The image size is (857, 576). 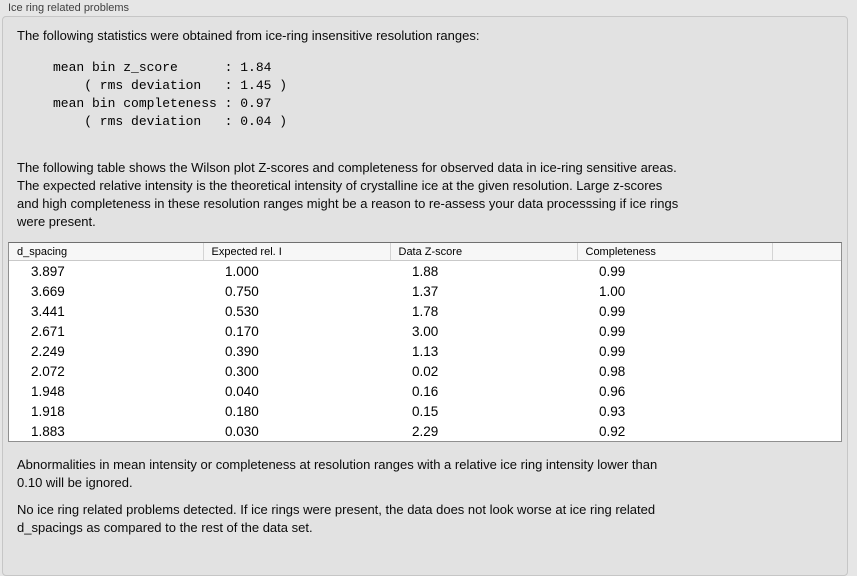 I want to click on table-cell: 0.16, so click(x=425, y=391).